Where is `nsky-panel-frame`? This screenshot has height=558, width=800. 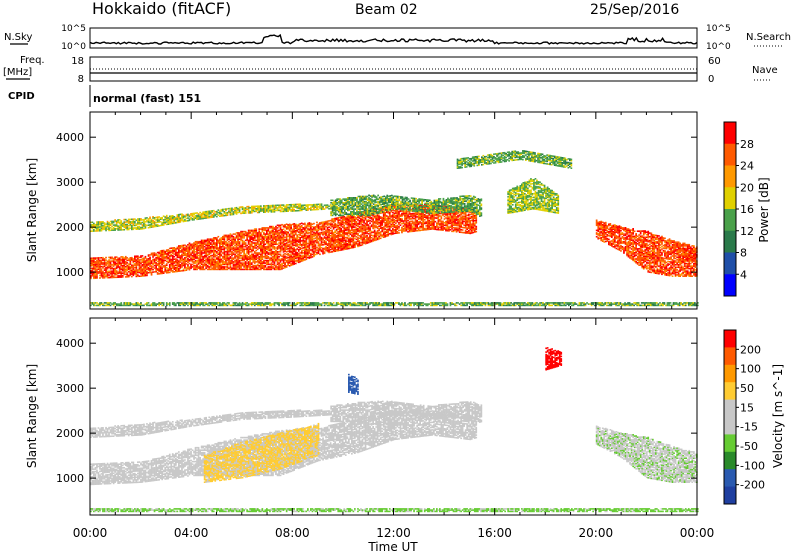
nsky-panel-frame is located at coordinates (393, 38).